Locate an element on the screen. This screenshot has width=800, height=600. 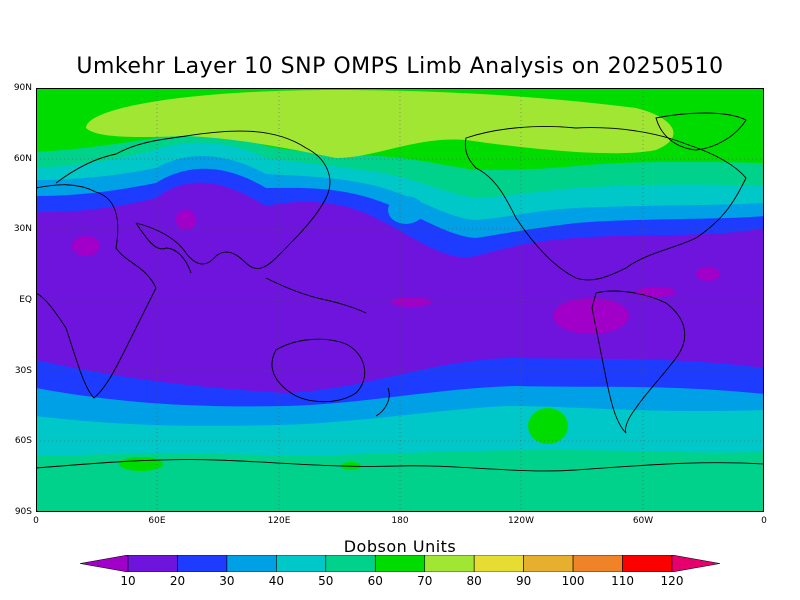
blob-south-70a is located at coordinates (548, 426).